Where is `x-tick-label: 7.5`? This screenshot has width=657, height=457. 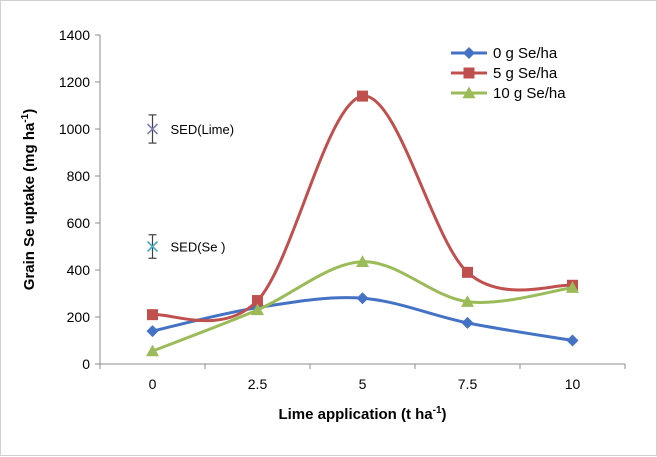
x-tick-label: 7.5 is located at coordinates (468, 384).